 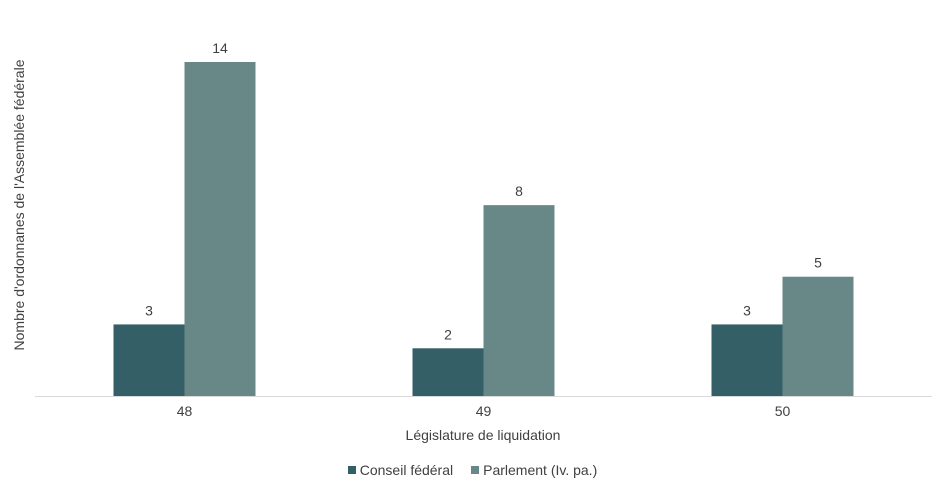 What do you see at coordinates (783, 411) in the screenshot?
I see `x-tick-label-50: 50` at bounding box center [783, 411].